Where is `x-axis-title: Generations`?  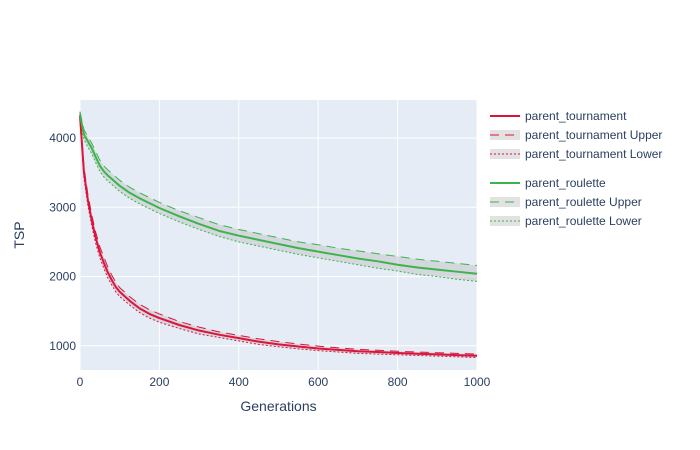
x-axis-title: Generations is located at coordinates (278, 406).